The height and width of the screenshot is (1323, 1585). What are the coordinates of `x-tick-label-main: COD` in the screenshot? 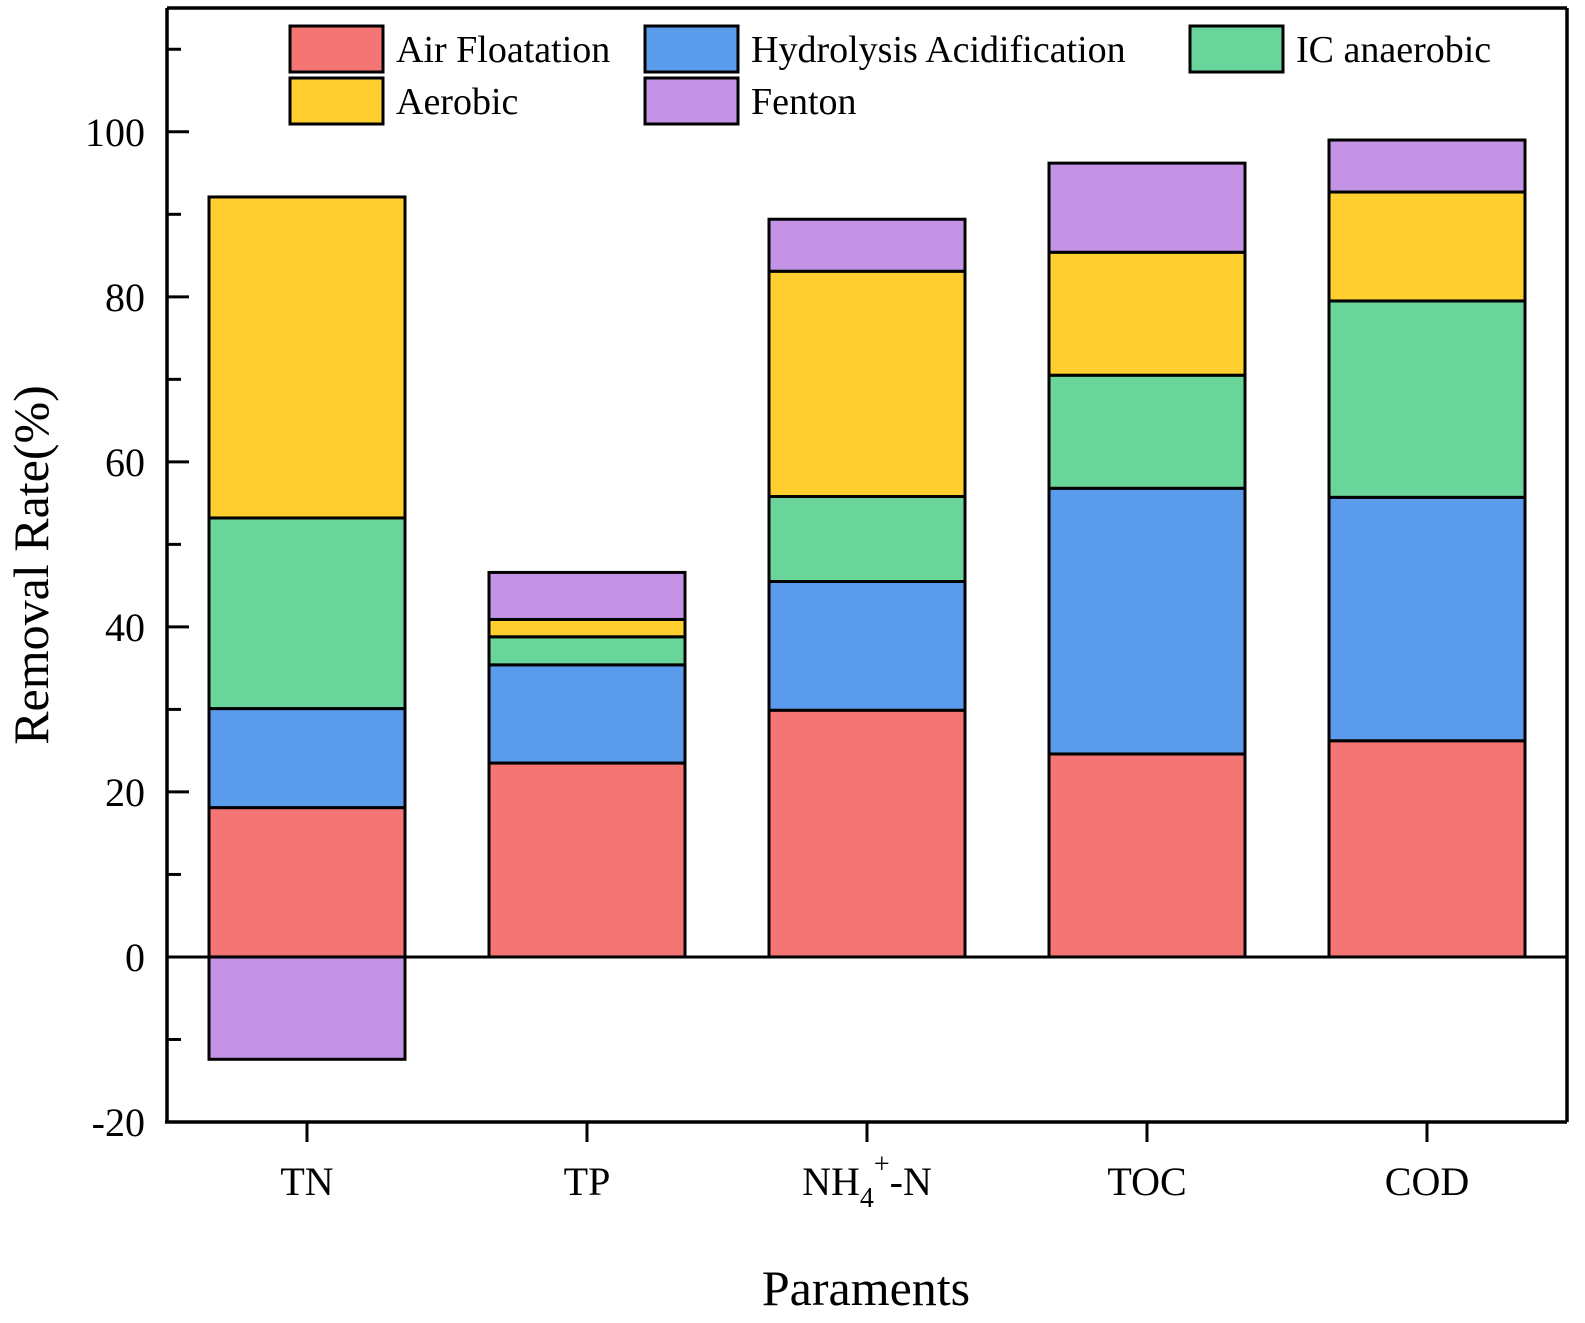 It's located at (1427, 1181).